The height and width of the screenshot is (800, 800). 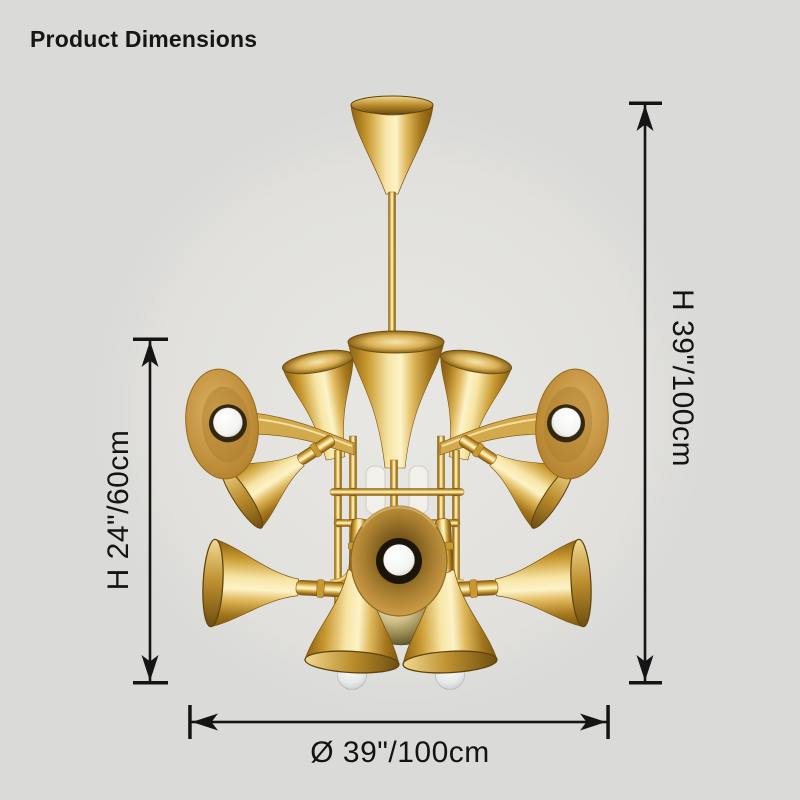 What do you see at coordinates (645, 393) in the screenshot?
I see `overall-height-dimension-arrow` at bounding box center [645, 393].